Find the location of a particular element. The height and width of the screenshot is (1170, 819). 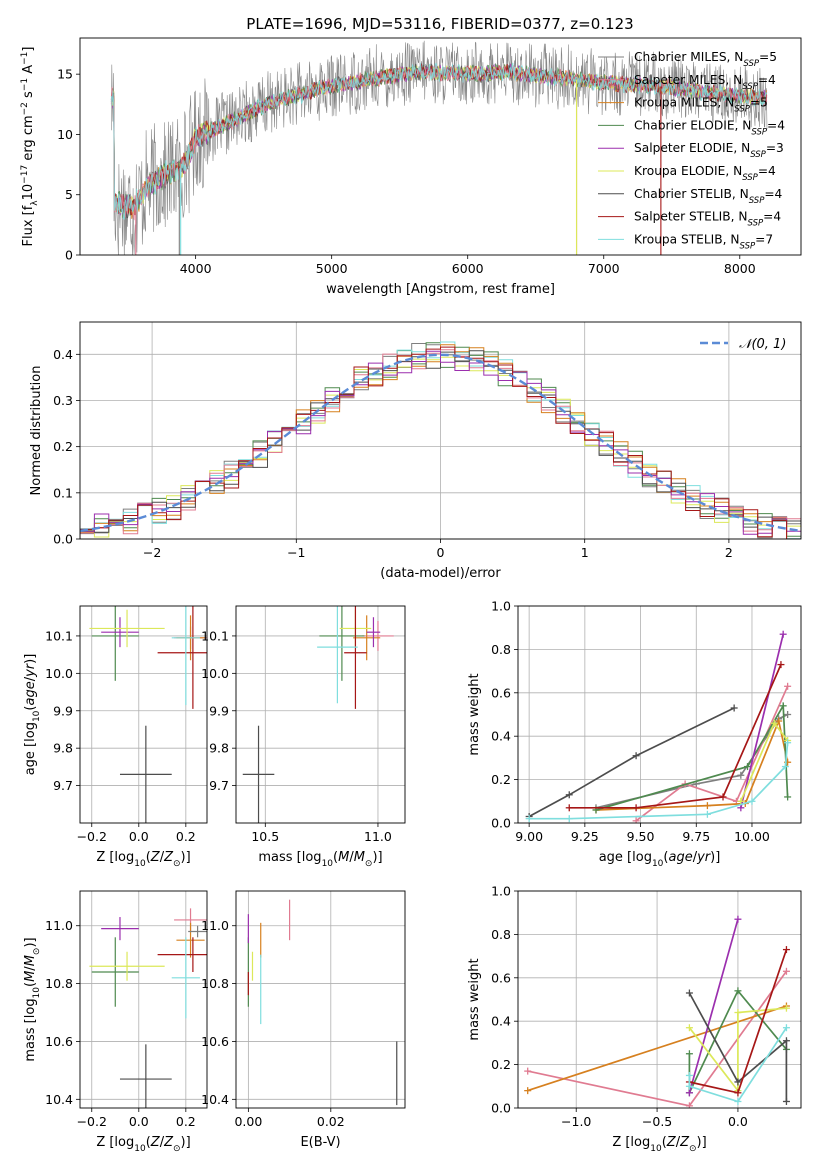

axes-frame: 0.00 0.02 10.4 10.6 10.8 11.0 E(B-V) is located at coordinates (303, 1020).